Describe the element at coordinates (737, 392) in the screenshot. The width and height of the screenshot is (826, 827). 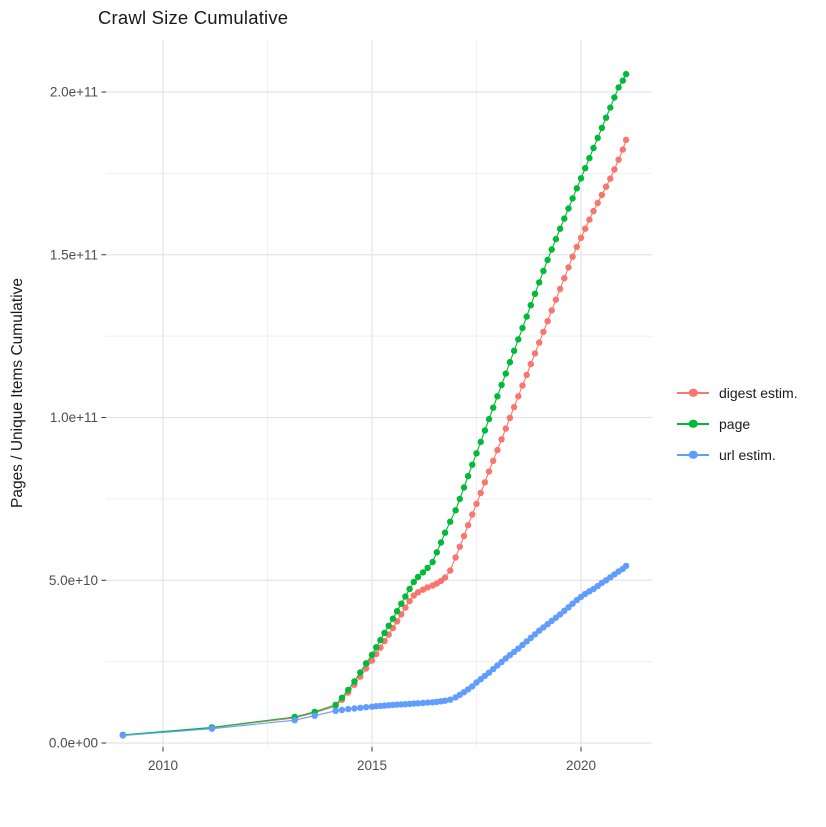
I see `legend-item-digest-estim: digest estim.` at that location.